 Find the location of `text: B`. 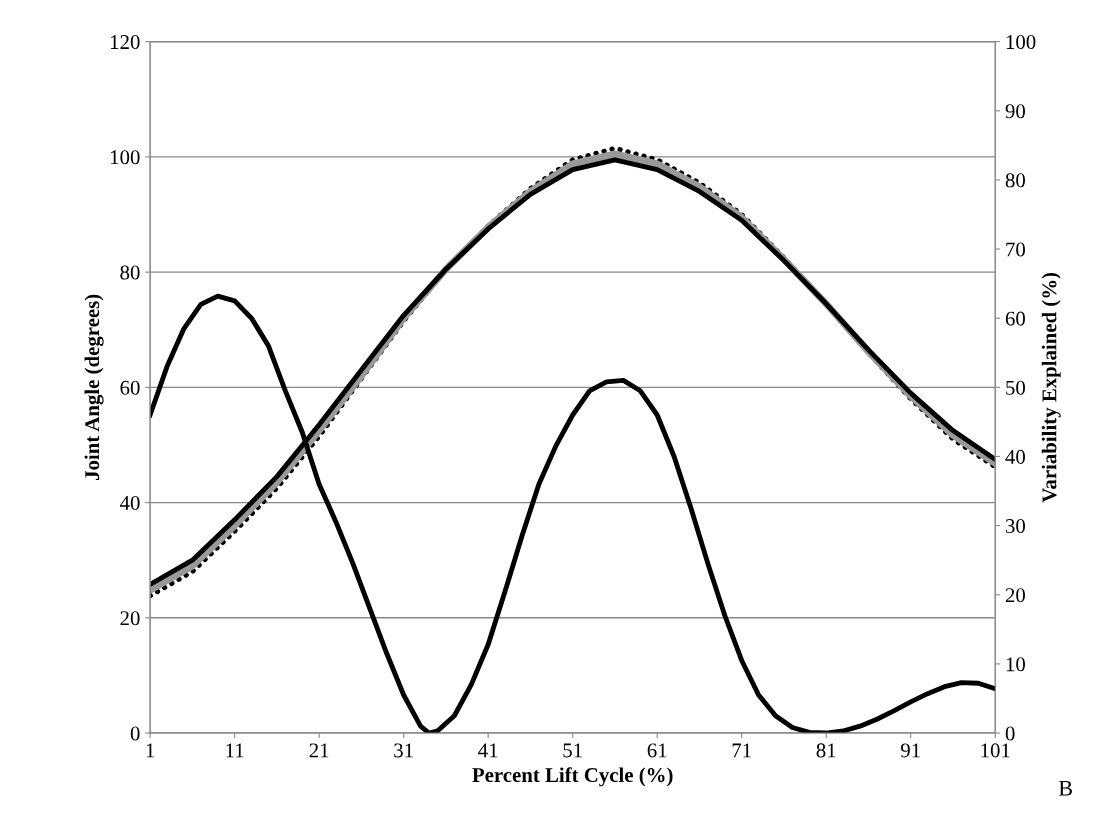

text: B is located at coordinates (1065, 788).